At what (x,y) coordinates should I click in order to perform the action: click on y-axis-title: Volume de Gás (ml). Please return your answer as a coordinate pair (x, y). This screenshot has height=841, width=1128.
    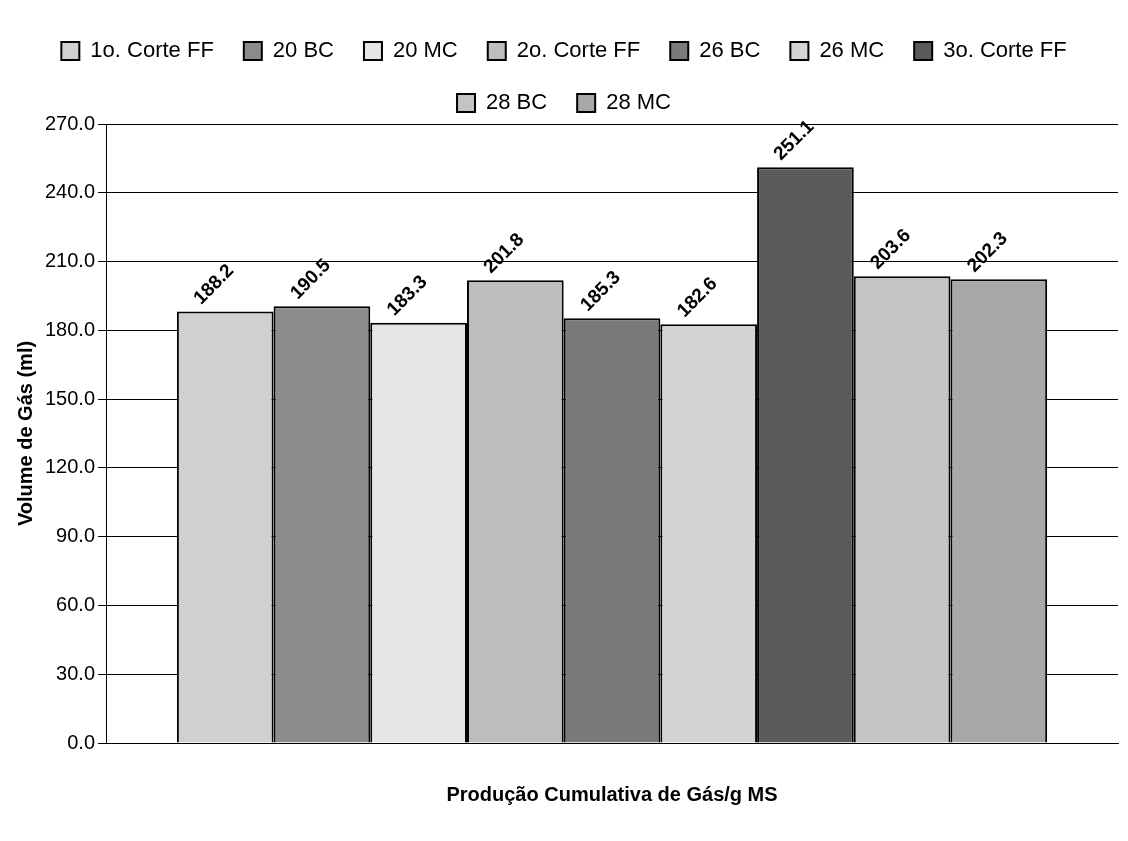
    Looking at the image, I should click on (24, 433).